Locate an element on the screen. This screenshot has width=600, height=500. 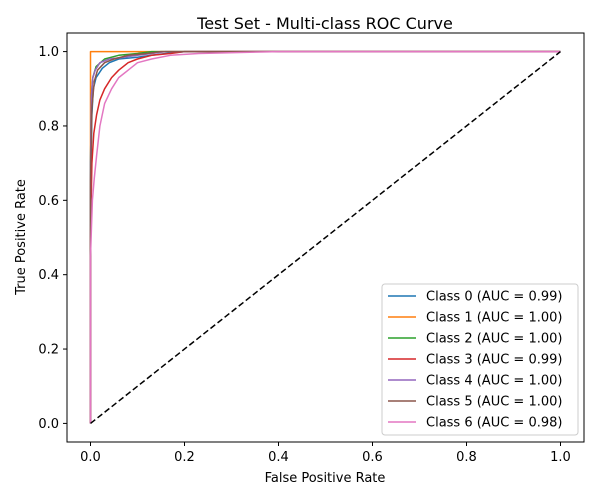
x-tick-label: 0.8 is located at coordinates (466, 457).